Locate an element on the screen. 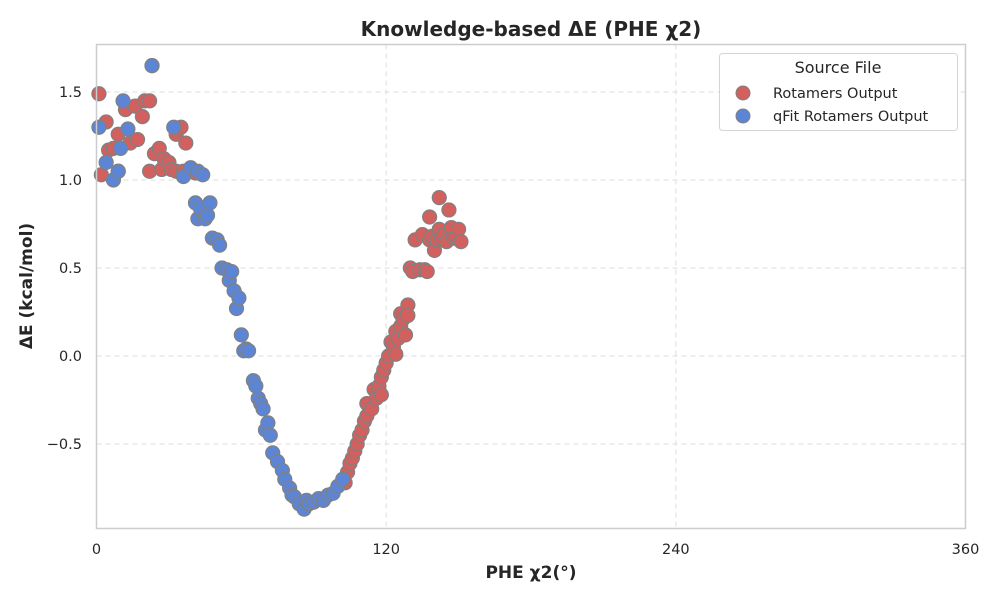  legend-box is located at coordinates (838, 92).